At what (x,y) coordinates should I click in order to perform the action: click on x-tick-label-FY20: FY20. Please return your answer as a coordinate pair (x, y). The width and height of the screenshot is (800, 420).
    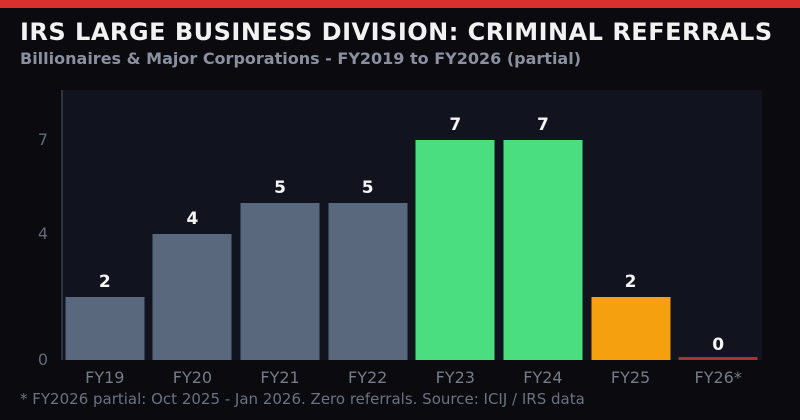
    Looking at the image, I should click on (192, 377).